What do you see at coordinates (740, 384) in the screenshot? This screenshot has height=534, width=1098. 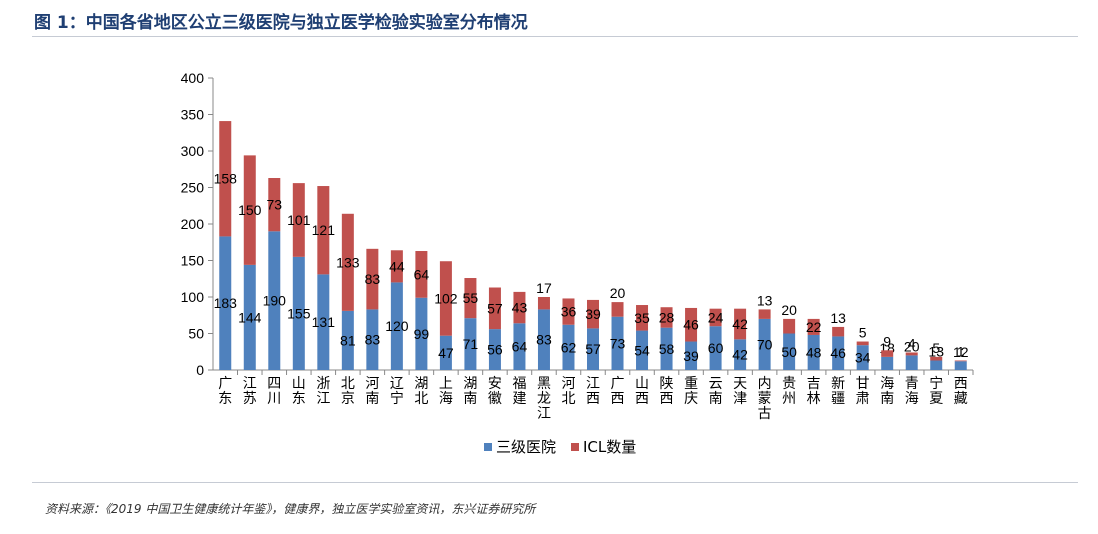 I see `x-tick-label-char: 天` at bounding box center [740, 384].